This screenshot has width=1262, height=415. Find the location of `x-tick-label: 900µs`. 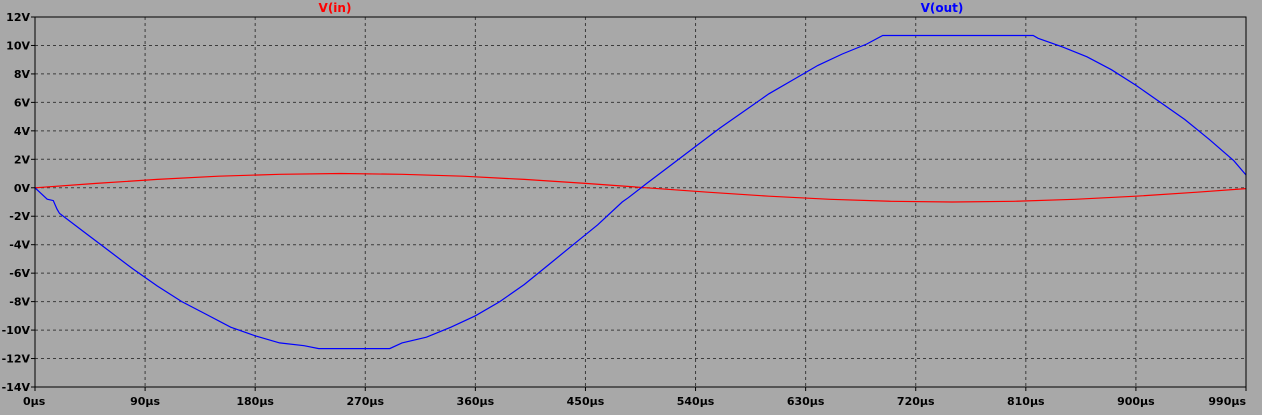

x-tick-label: 900µs is located at coordinates (1136, 401).